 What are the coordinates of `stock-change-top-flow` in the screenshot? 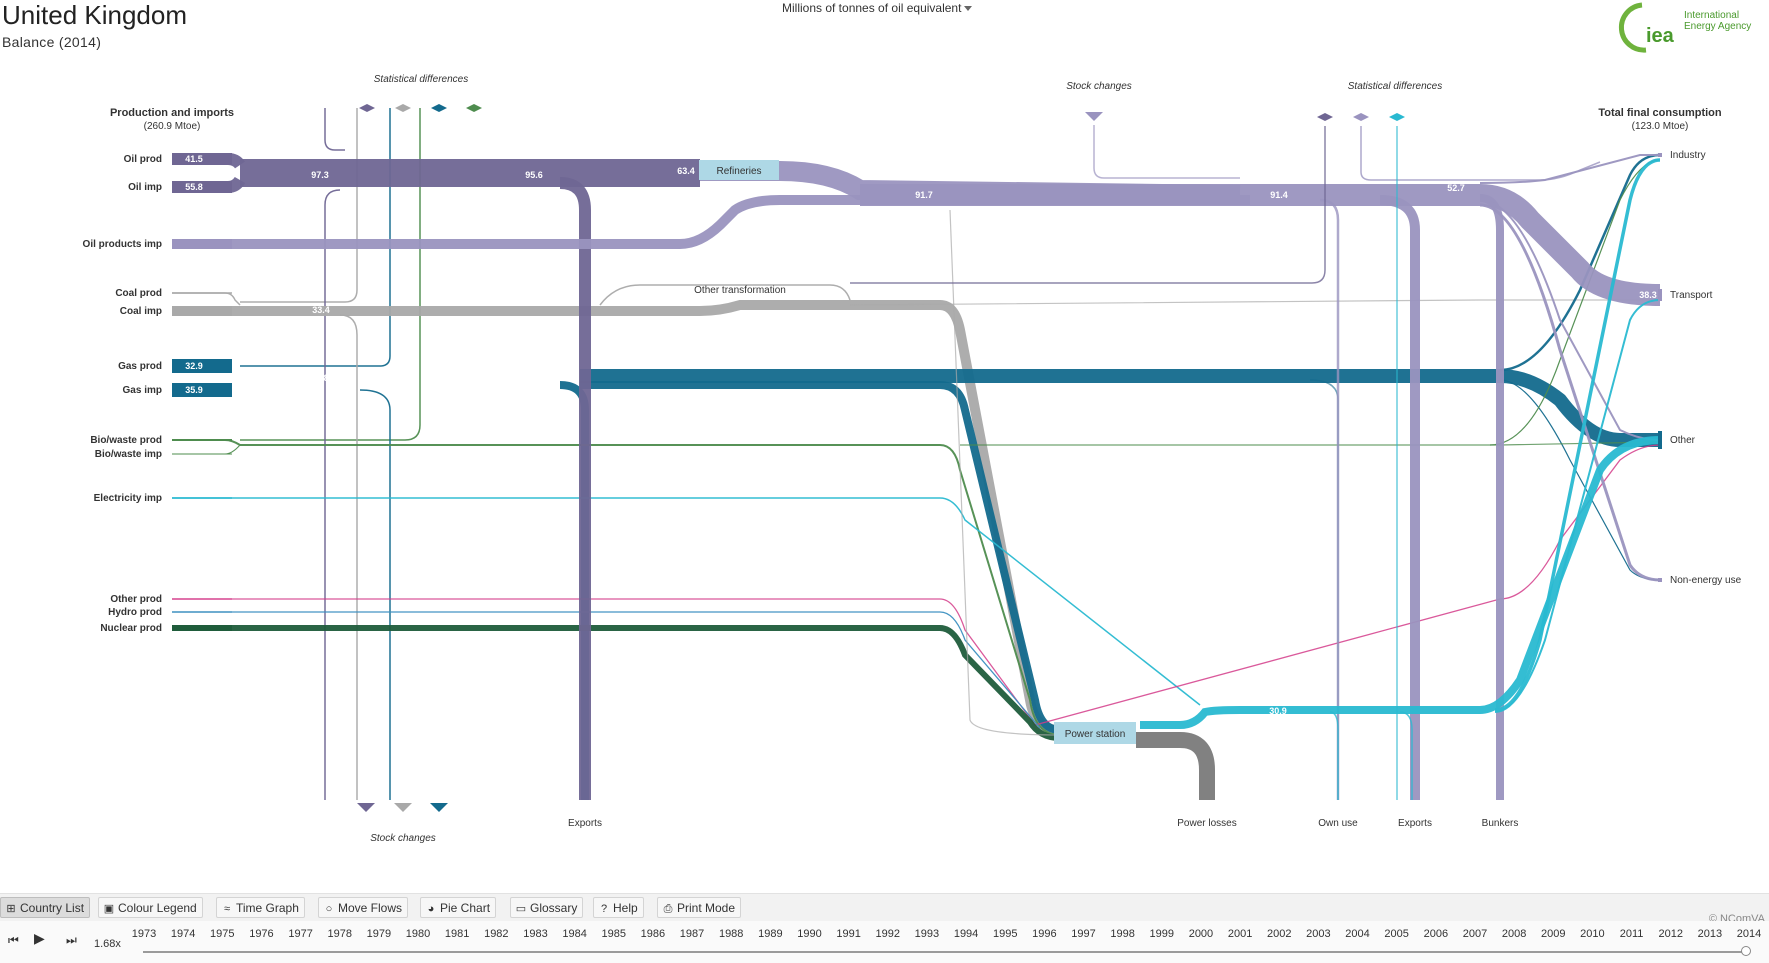 It's located at (1166, 152).